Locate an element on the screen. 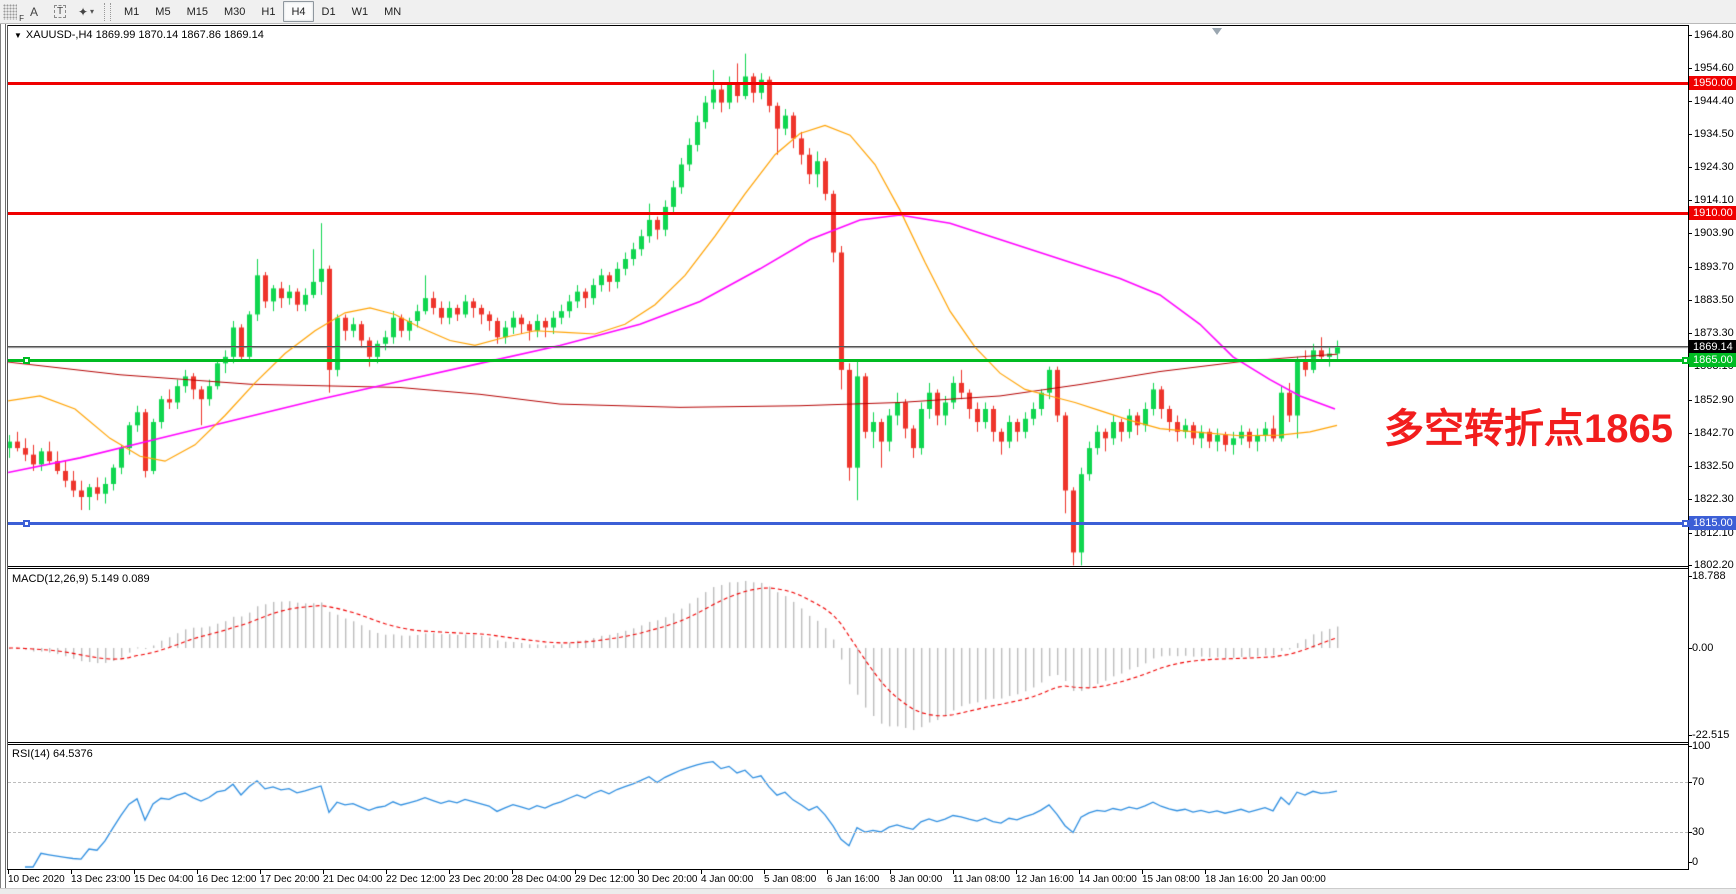  rsi-scale-label: 0 is located at coordinates (1695, 862).